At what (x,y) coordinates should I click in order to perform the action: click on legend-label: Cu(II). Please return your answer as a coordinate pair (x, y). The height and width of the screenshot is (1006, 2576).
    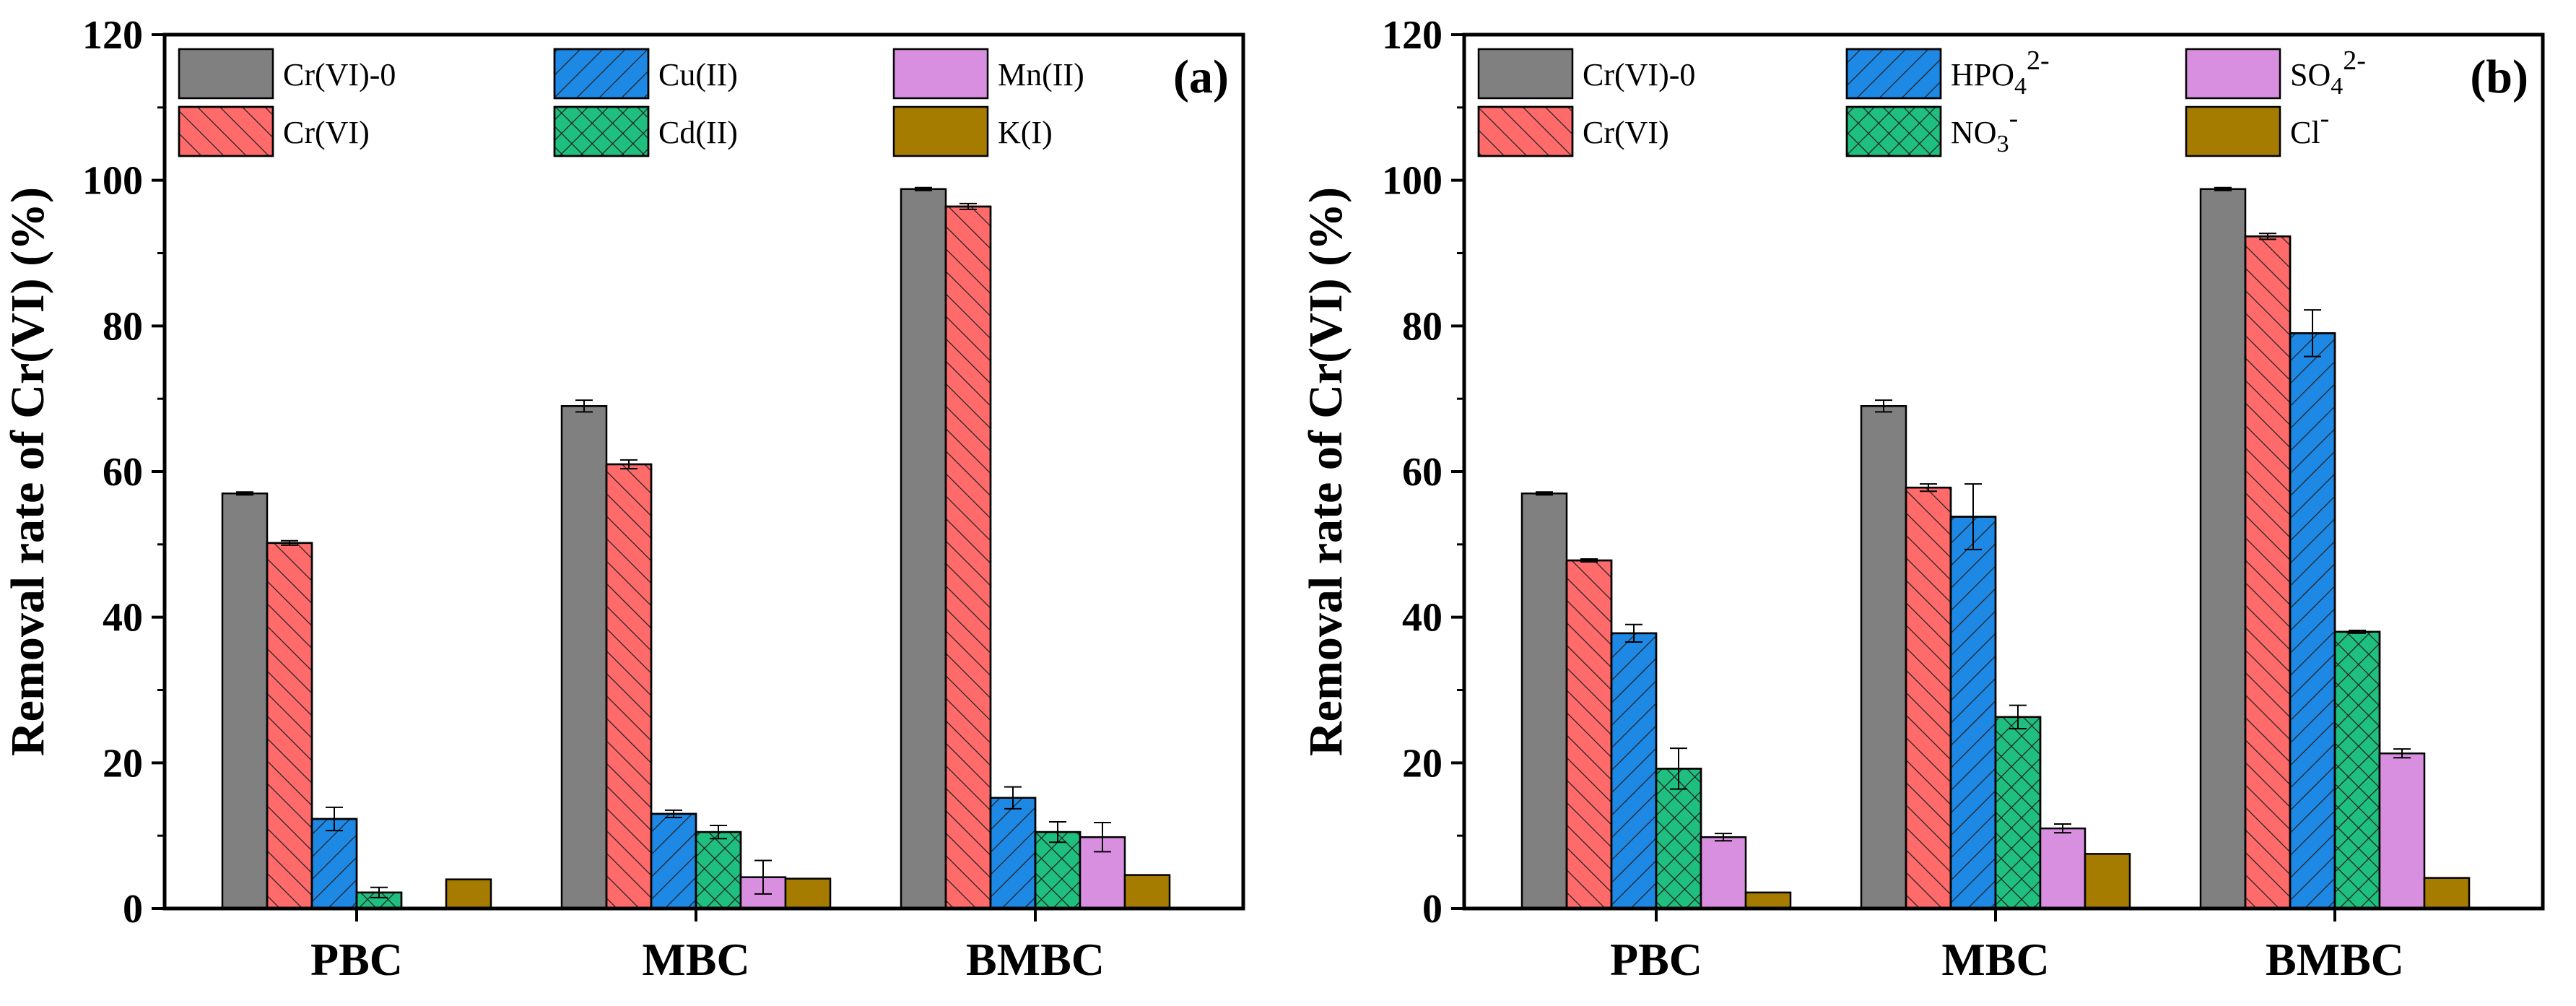
    Looking at the image, I should click on (698, 74).